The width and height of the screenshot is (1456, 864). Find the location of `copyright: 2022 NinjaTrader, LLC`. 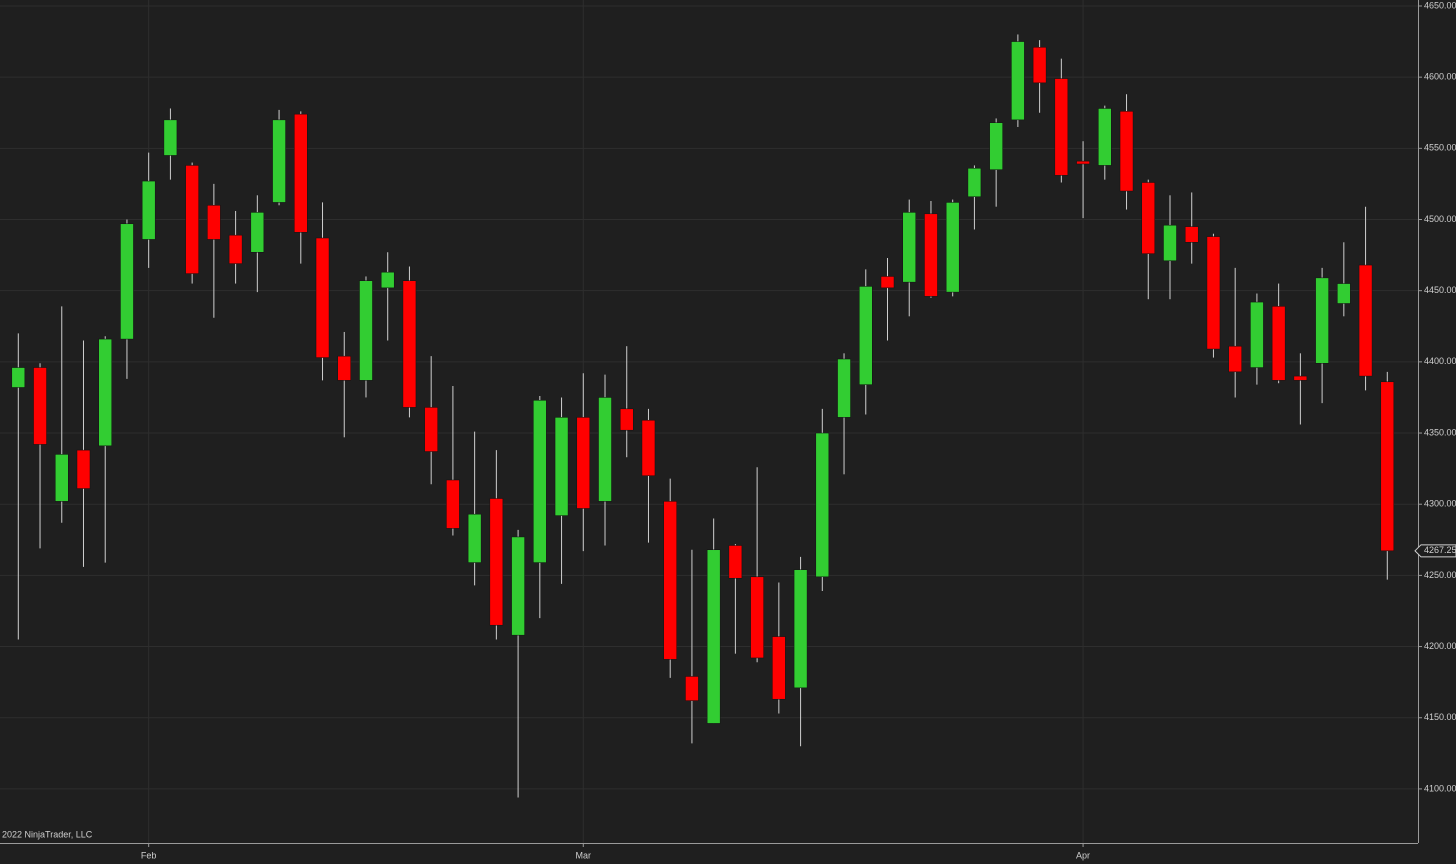

copyright: 2022 NinjaTrader, LLC is located at coordinates (47, 834).